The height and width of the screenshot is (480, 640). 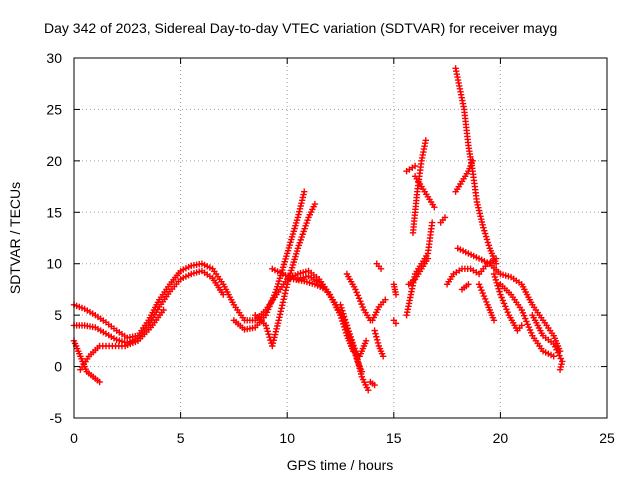 What do you see at coordinates (54, 264) in the screenshot?
I see `y-tick-label: 10` at bounding box center [54, 264].